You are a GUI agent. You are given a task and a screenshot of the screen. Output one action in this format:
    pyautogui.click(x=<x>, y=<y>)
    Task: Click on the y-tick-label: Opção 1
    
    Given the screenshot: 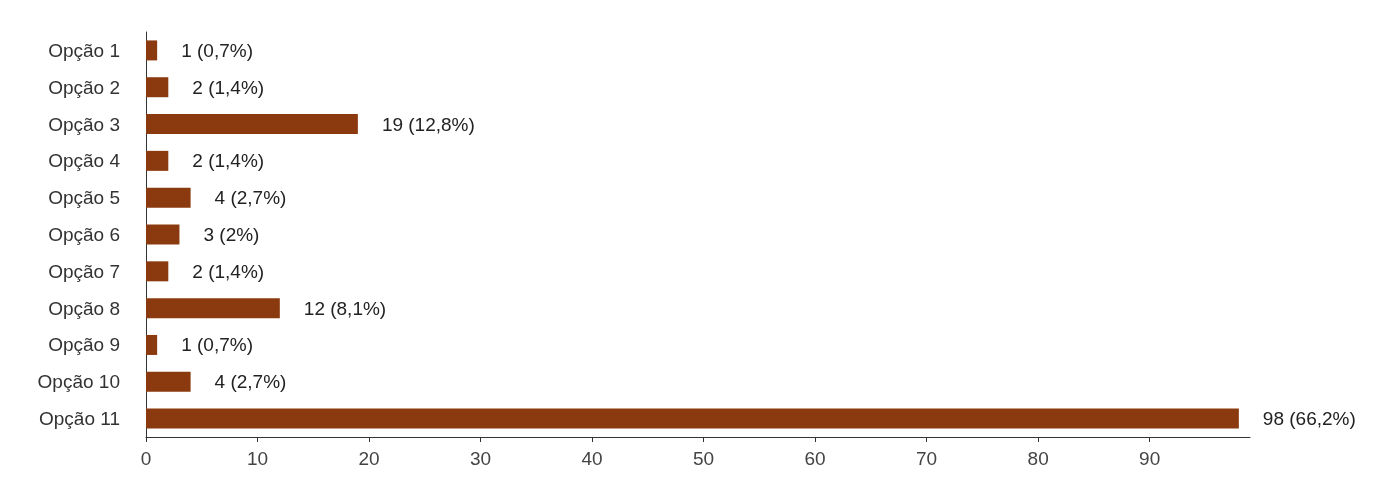 What is the action you would take?
    pyautogui.click(x=84, y=50)
    